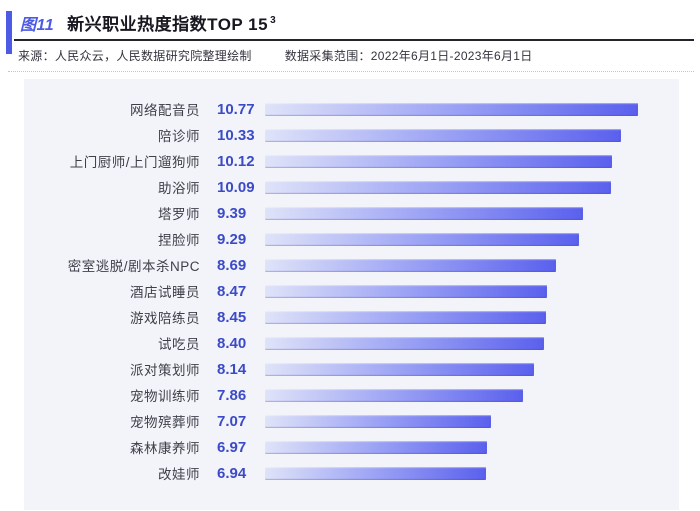 Image resolution: width=700 pixels, height=511 pixels. I want to click on chart-row: 助浴师 10.09, so click(351, 187).